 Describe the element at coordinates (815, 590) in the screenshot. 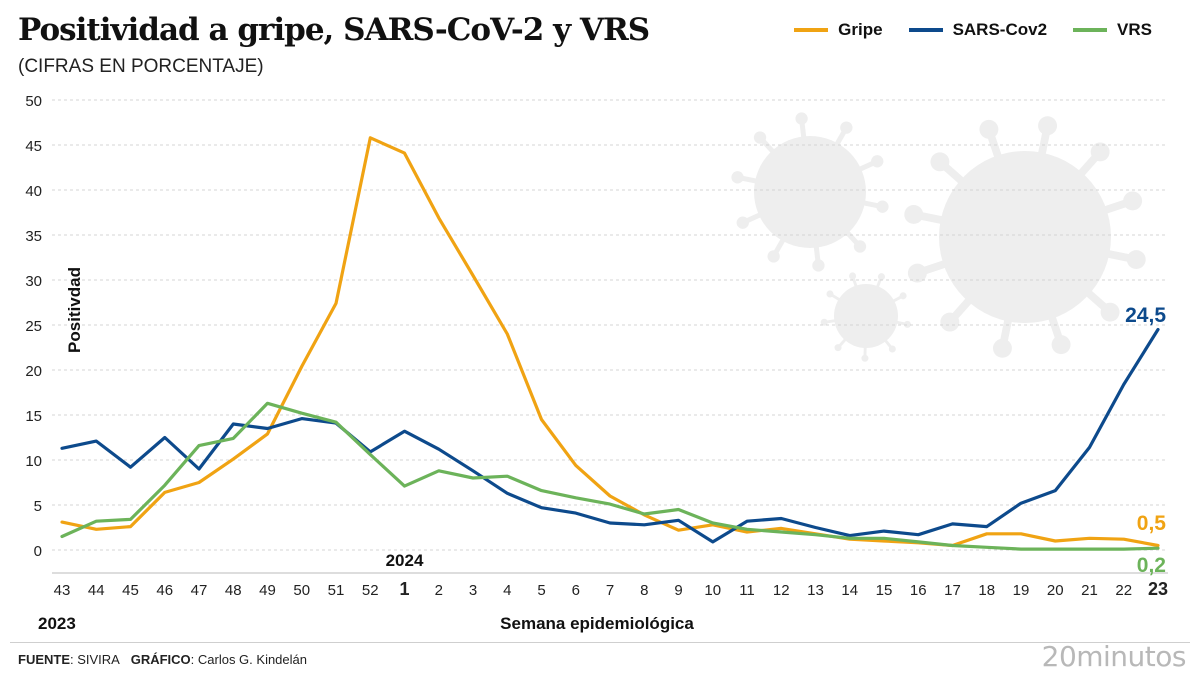

I see `x-tick-label: 13` at that location.